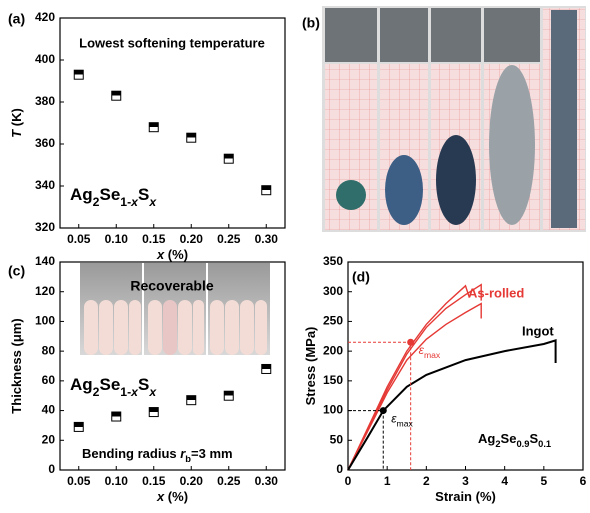 This screenshot has width=590, height=513. I want to click on y-axis-label: Stress (MPa), so click(310, 366).